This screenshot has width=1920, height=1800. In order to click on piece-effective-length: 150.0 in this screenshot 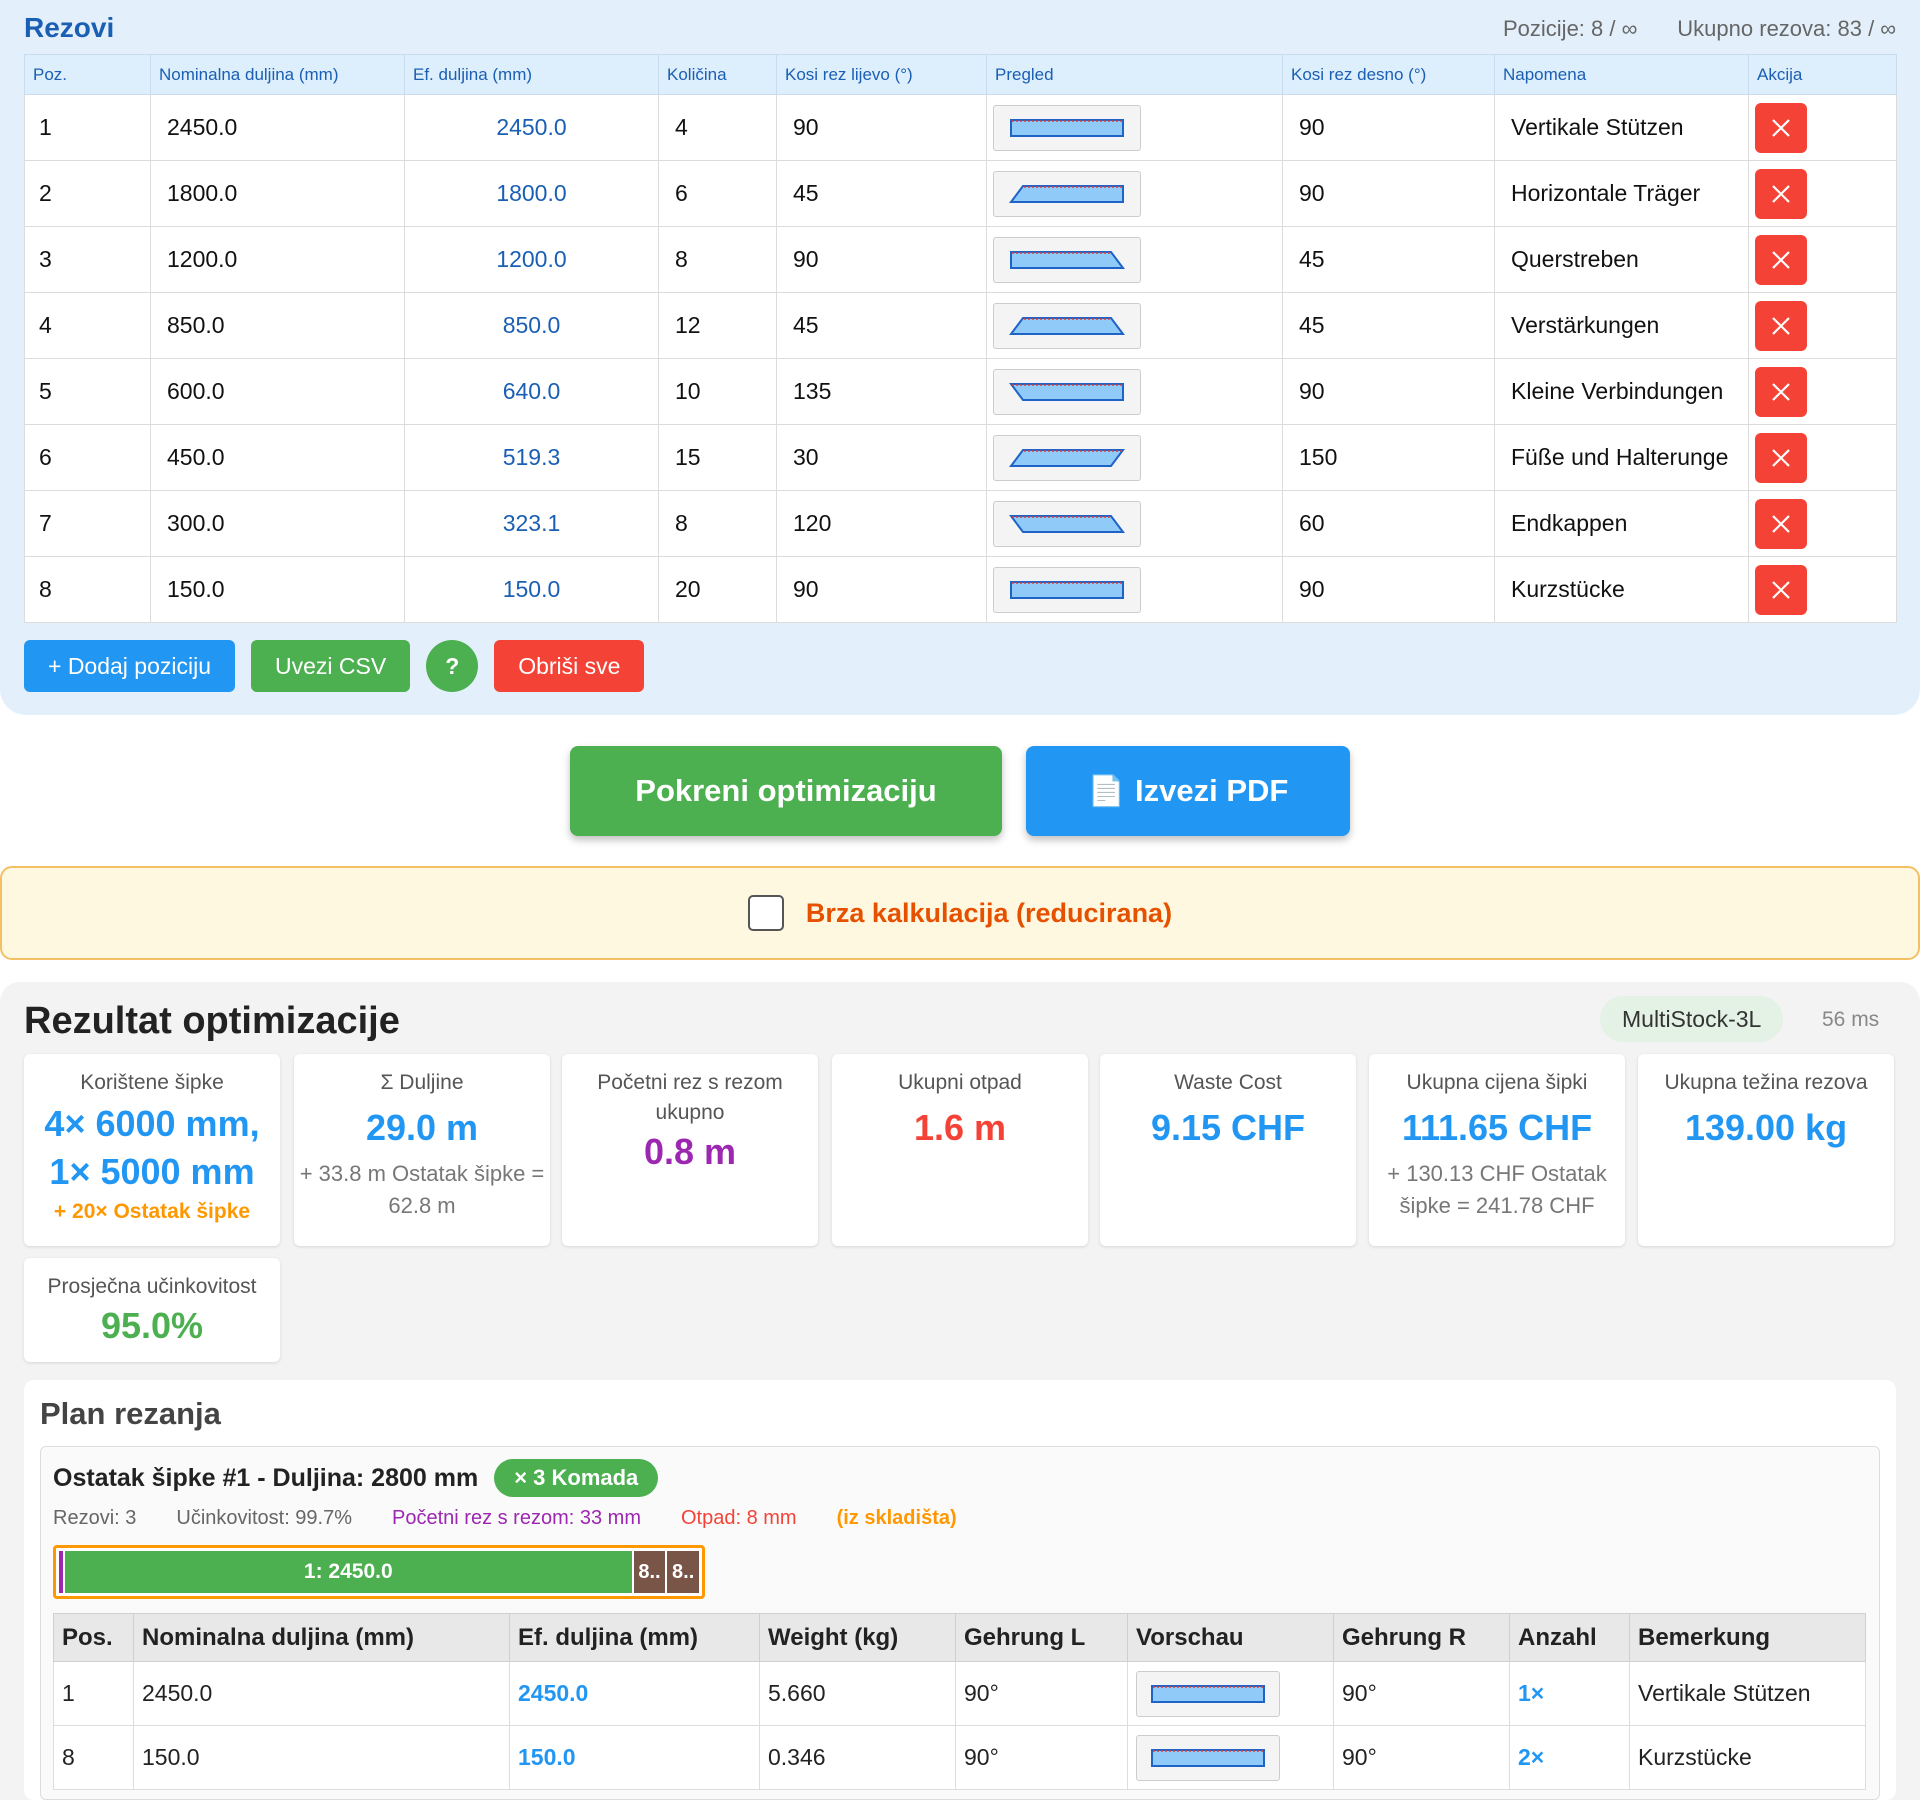, I will do `click(634, 1757)`.